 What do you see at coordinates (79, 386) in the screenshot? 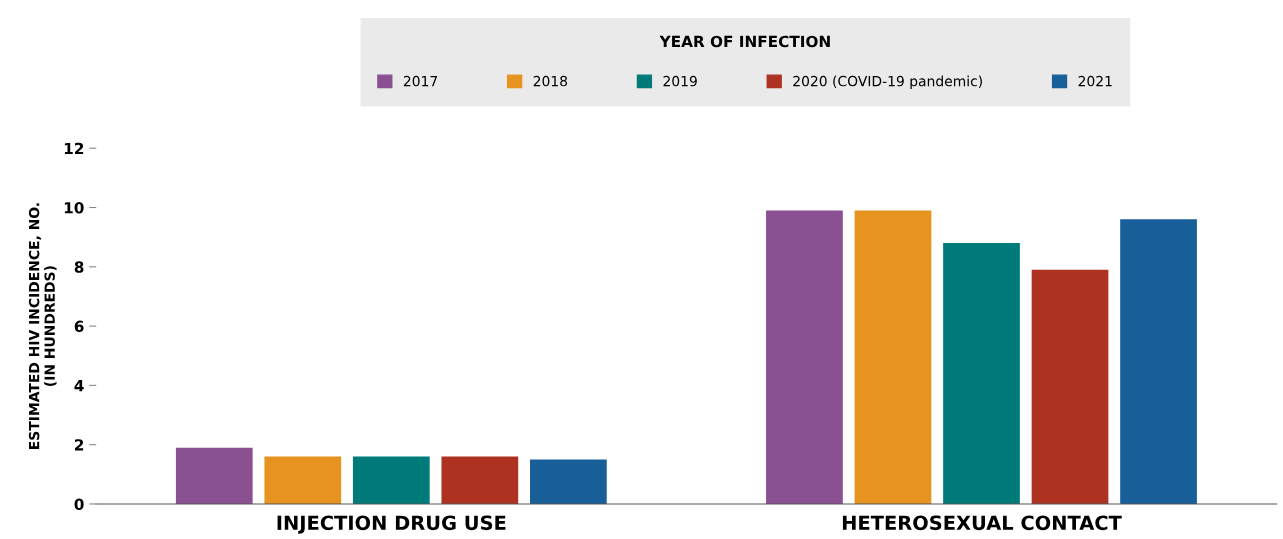
I see `y-tick-label: 4` at bounding box center [79, 386].